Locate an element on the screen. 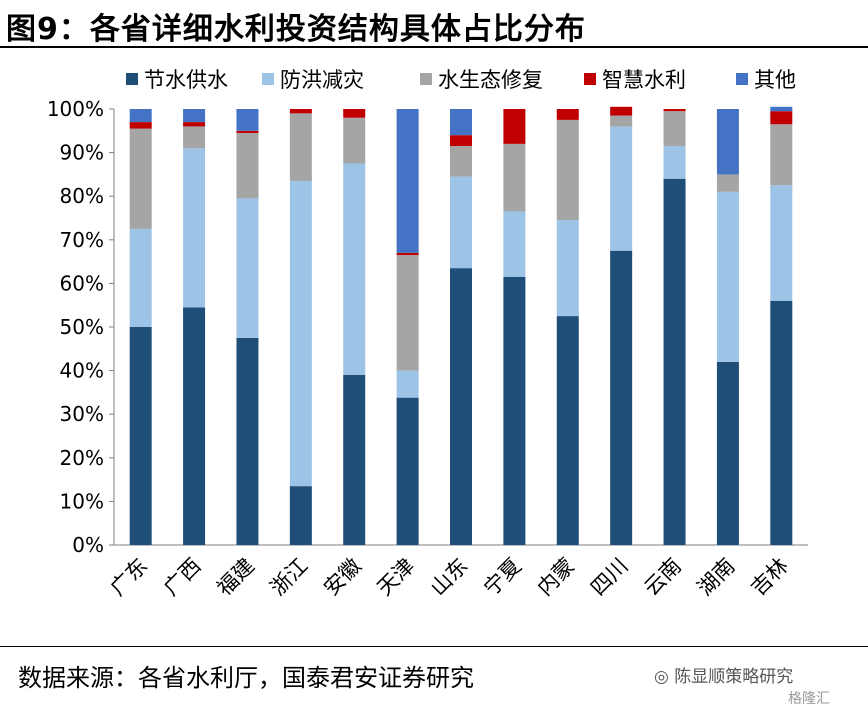 This screenshot has height=712, width=868. y-tick-label: 10% is located at coordinates (82, 501).